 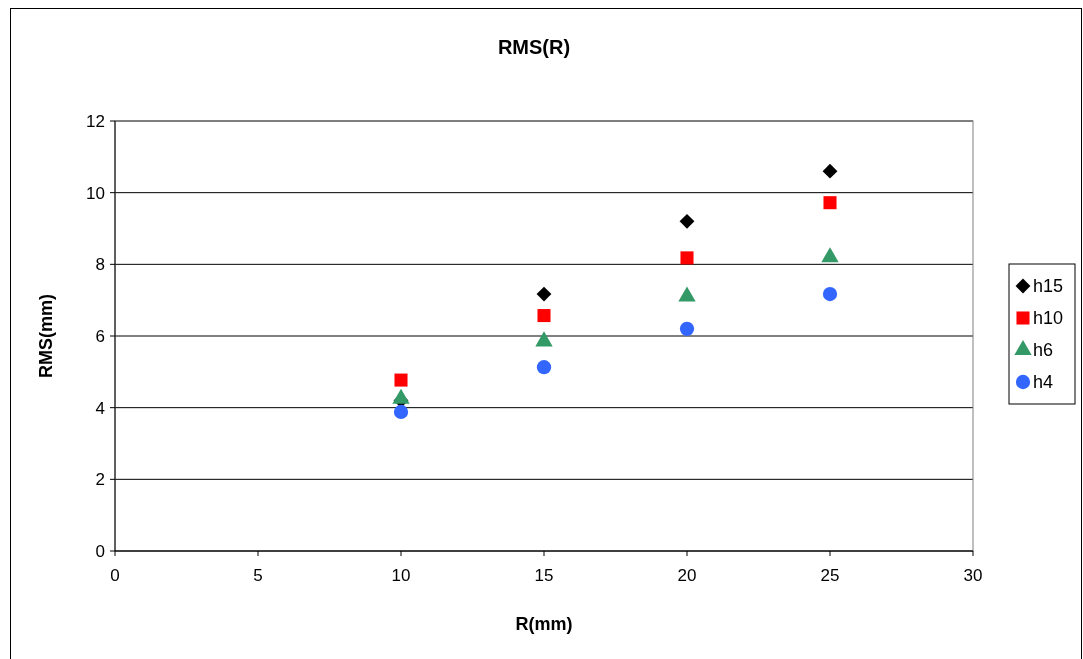 I want to click on y-tick-label: 4, so click(x=100, y=408).